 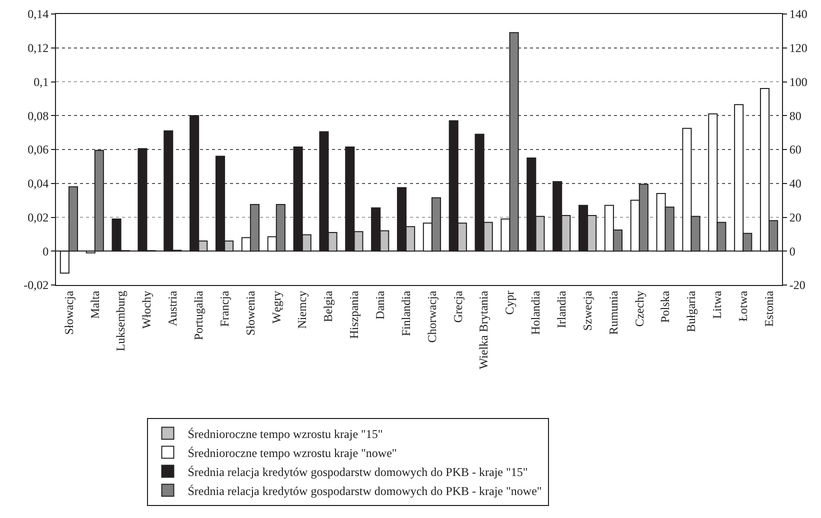 I want to click on y2-tick-label: 140, so click(x=798, y=14).